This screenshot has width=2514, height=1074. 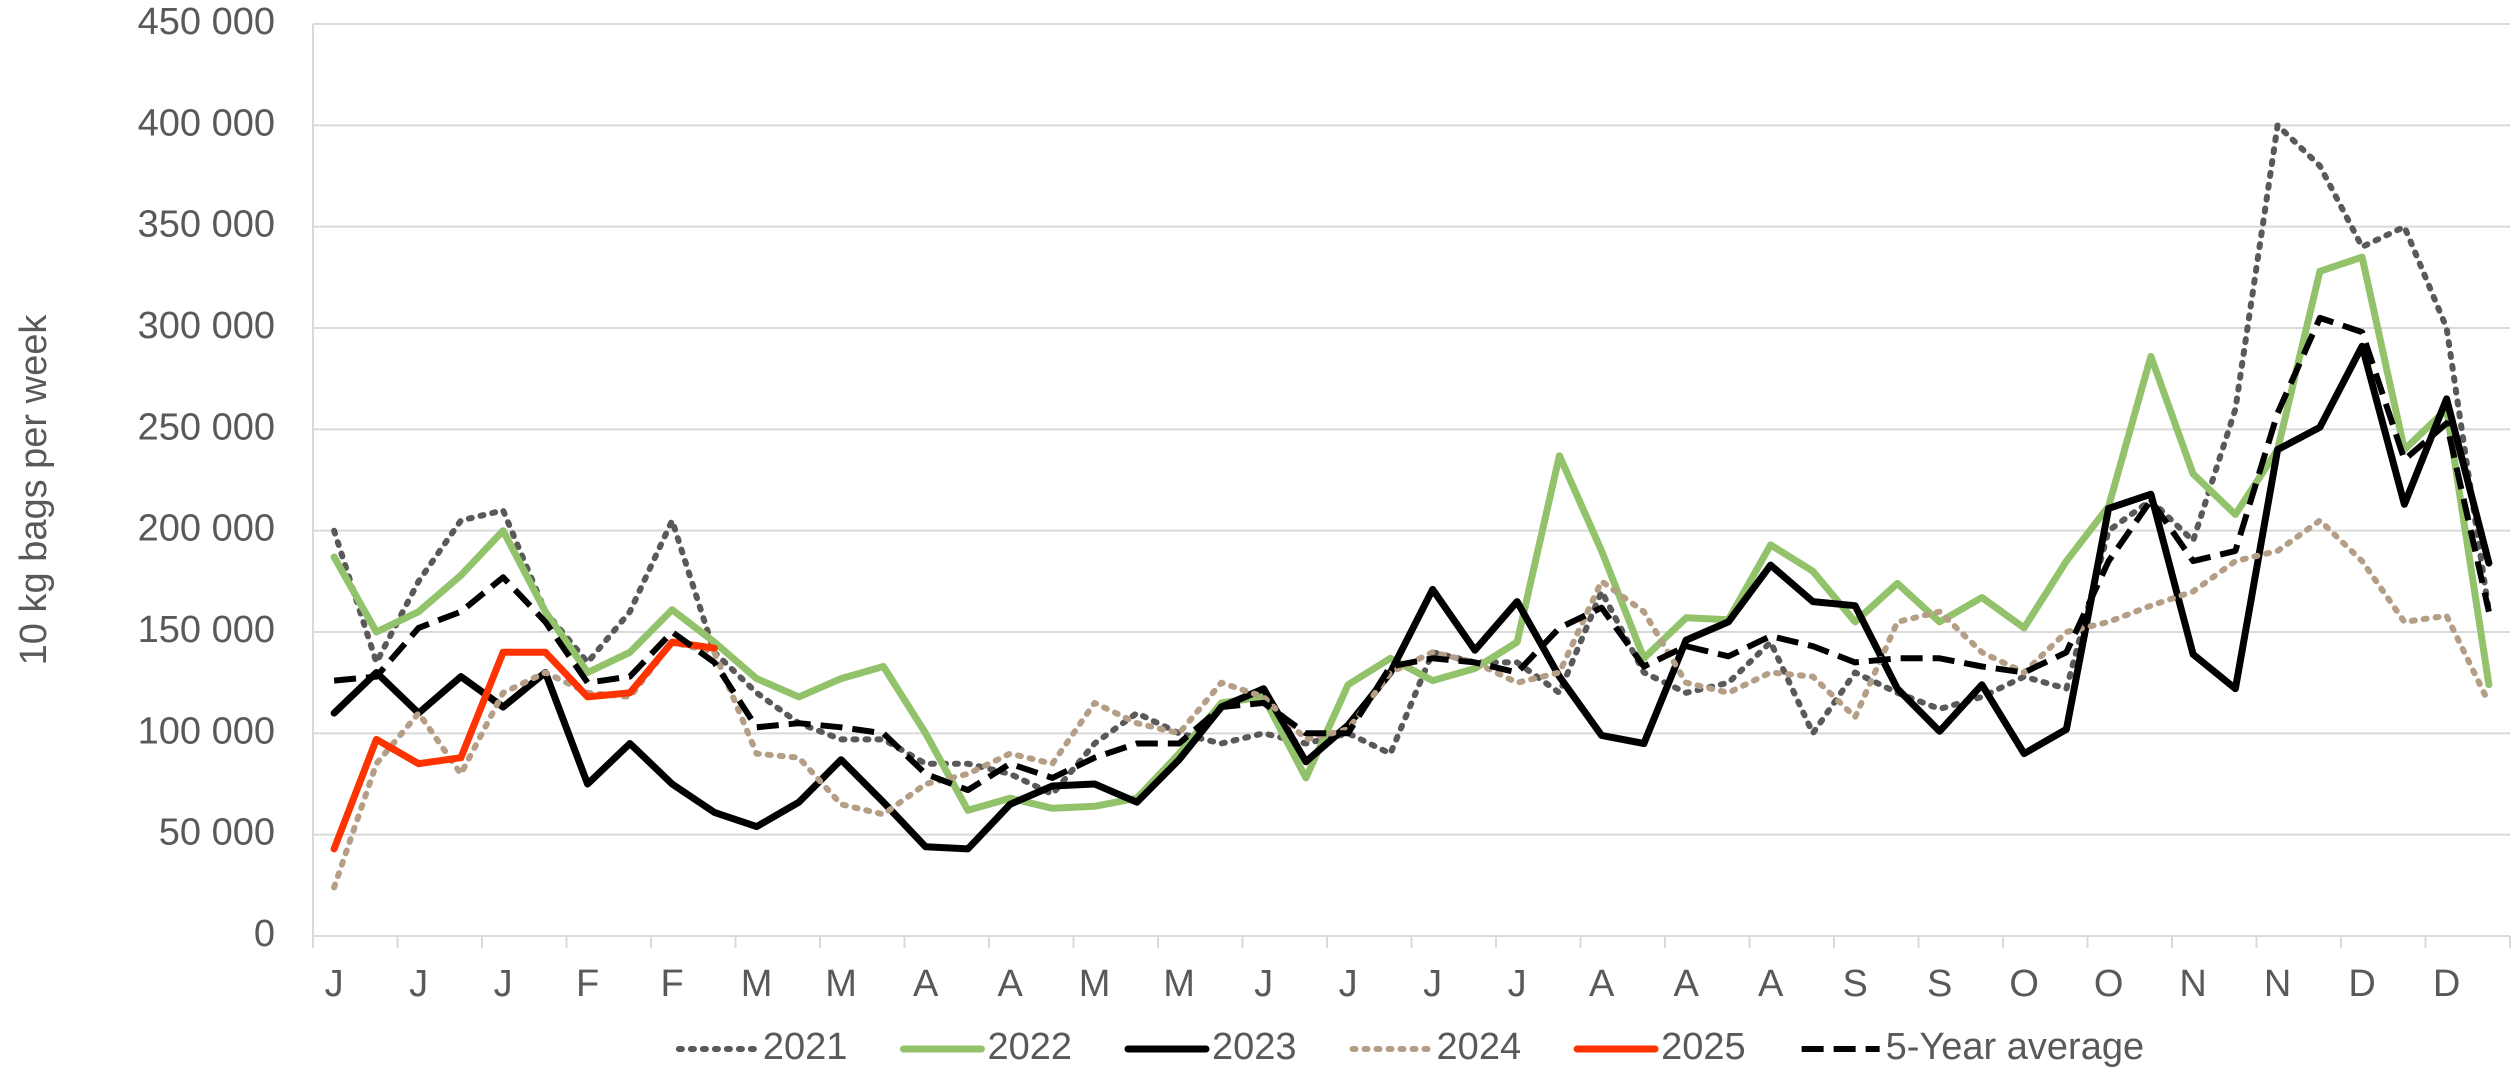 What do you see at coordinates (1254, 1047) in the screenshot?
I see `legend-label: 2023` at bounding box center [1254, 1047].